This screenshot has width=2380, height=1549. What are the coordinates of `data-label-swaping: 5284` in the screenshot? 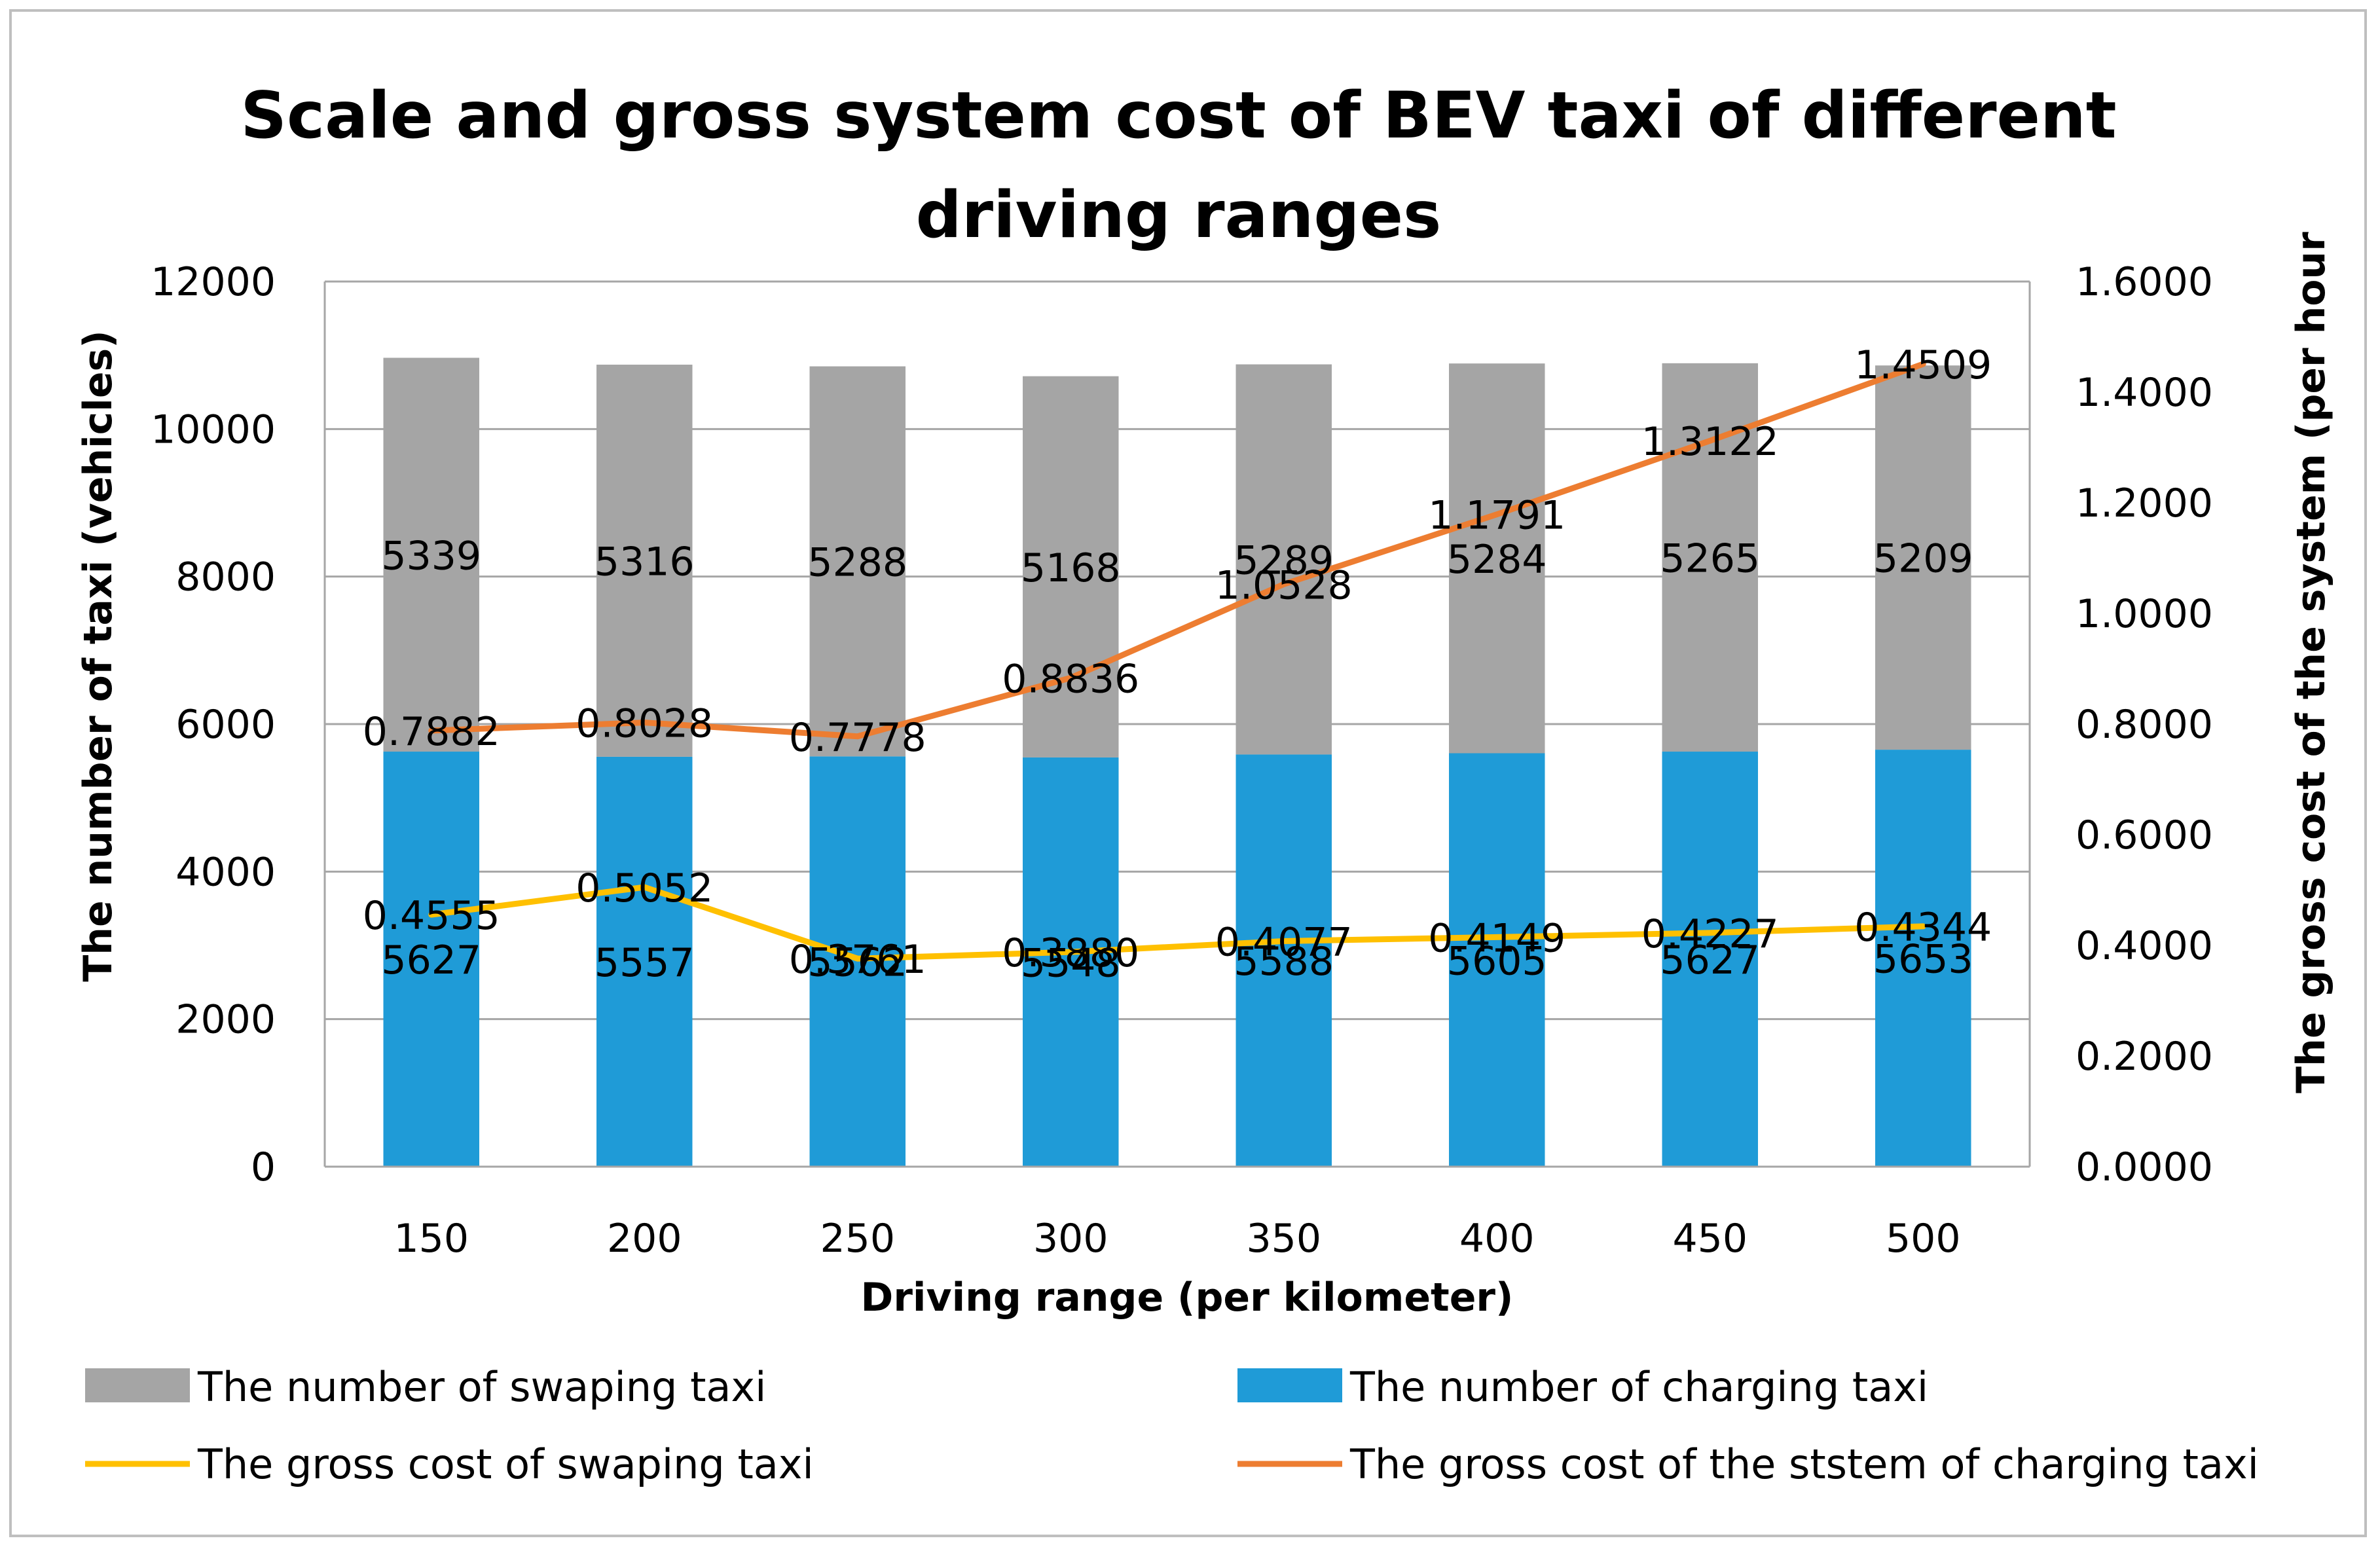 It's located at (1497, 560).